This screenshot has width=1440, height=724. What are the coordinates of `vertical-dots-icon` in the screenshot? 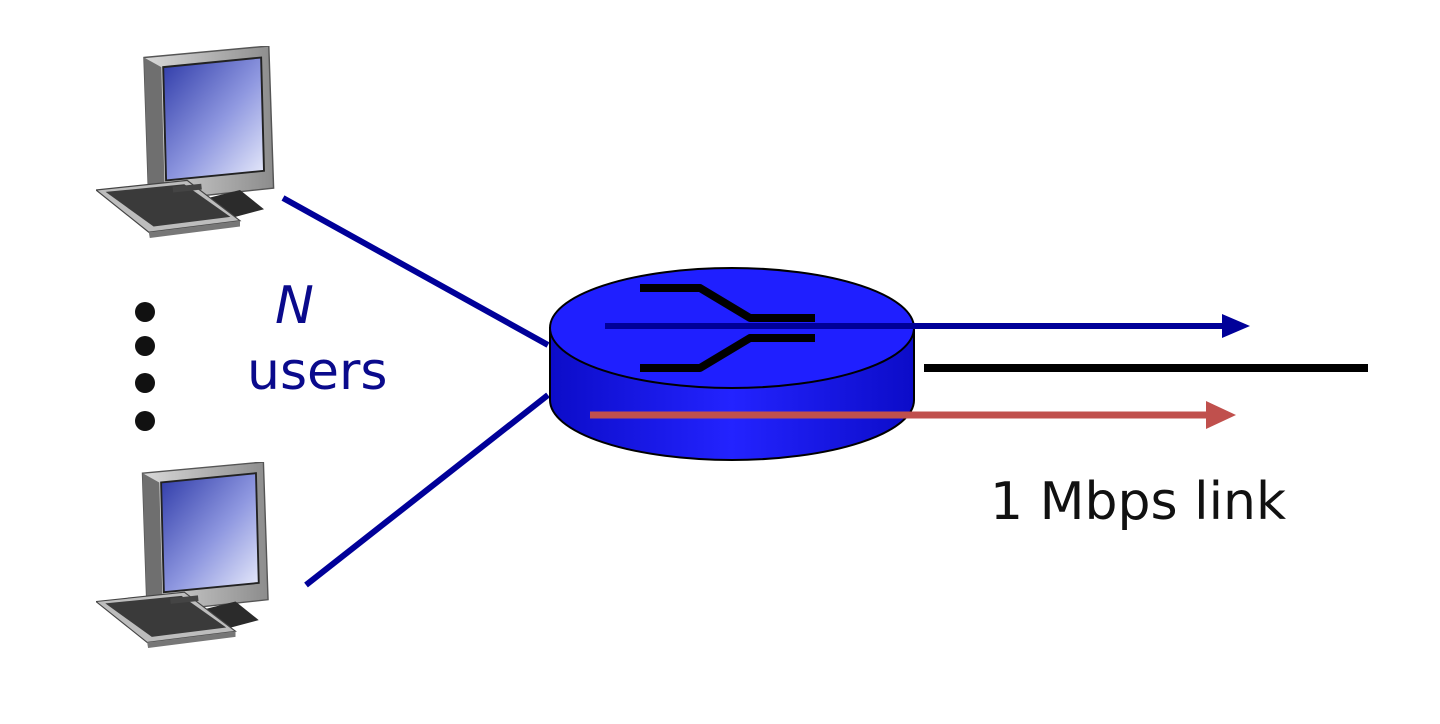 It's located at (145, 366).